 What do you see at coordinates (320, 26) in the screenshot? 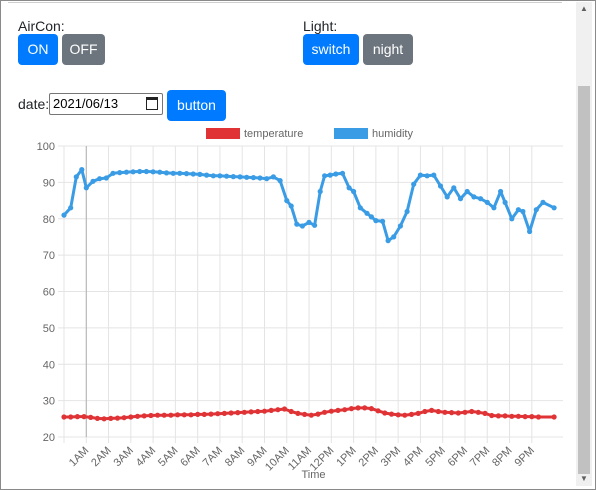
I see `light-label: Light:` at bounding box center [320, 26].